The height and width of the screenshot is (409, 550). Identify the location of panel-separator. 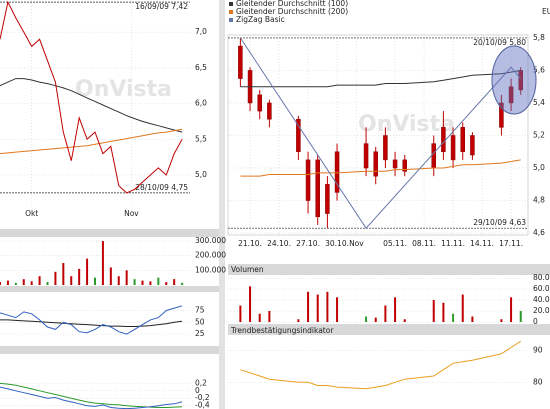
(222, 204).